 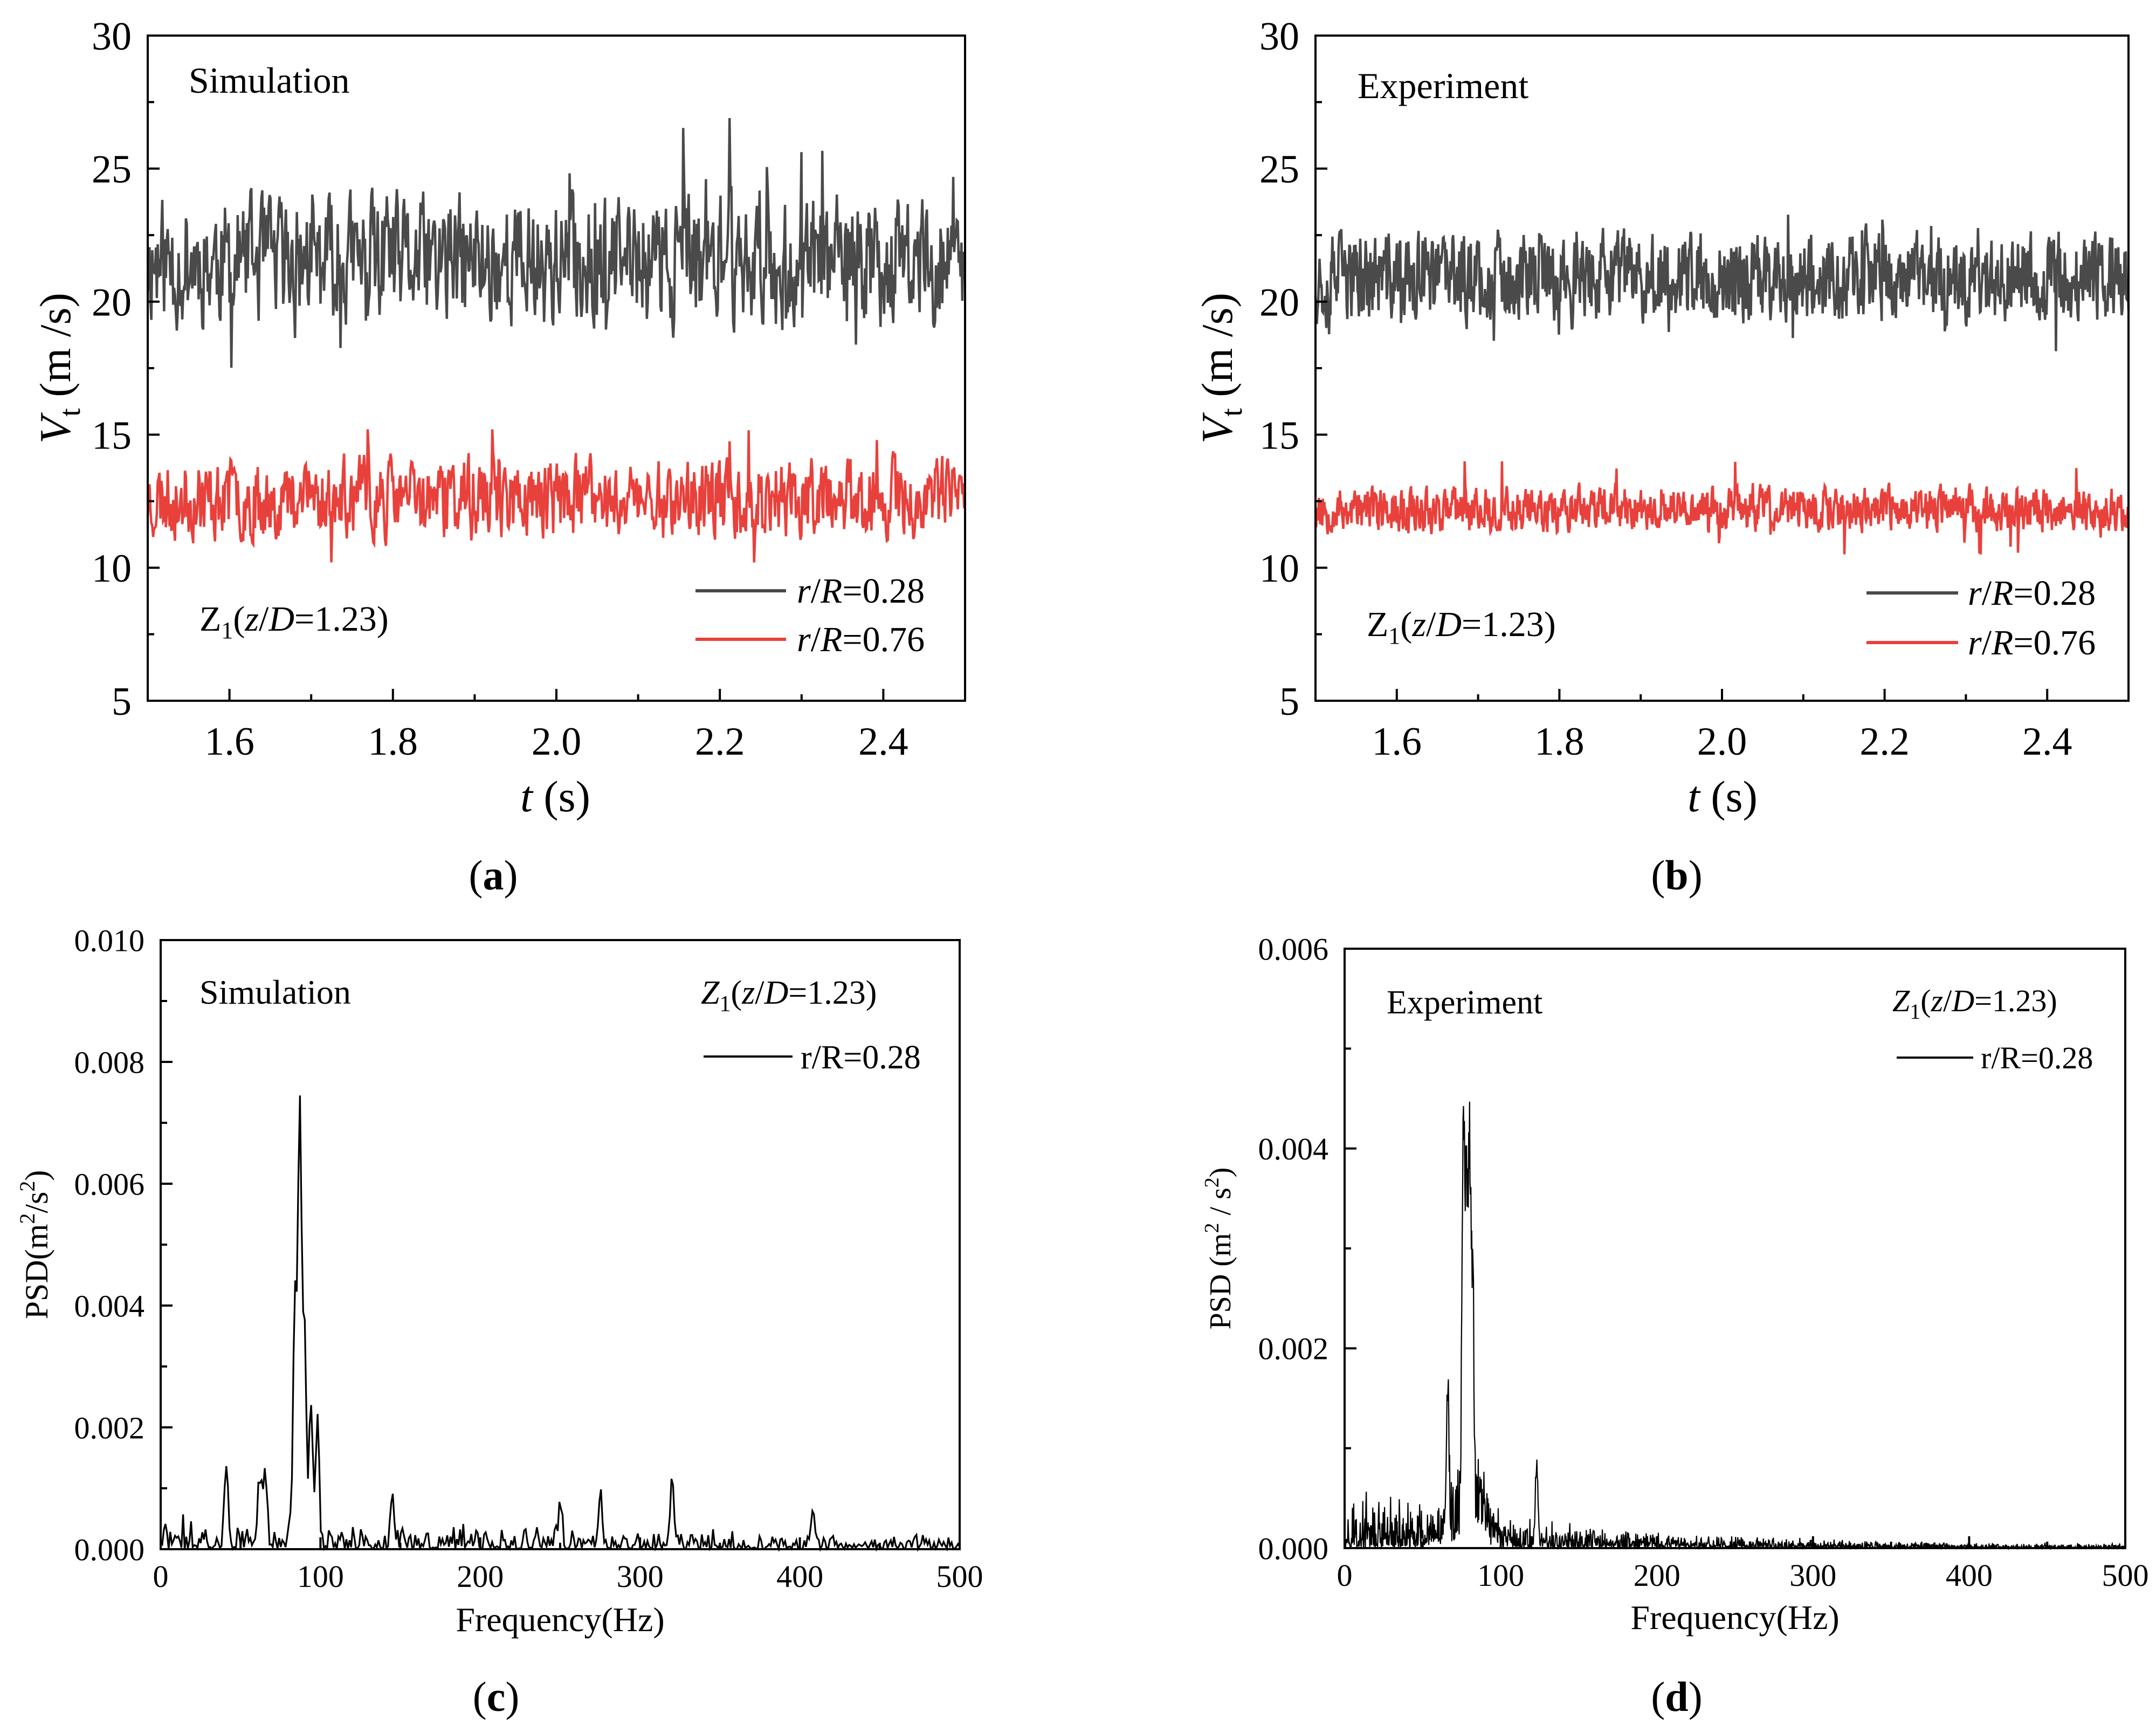 I want to click on panel-a-legend-label-2: r/R=0.76, so click(x=861, y=639).